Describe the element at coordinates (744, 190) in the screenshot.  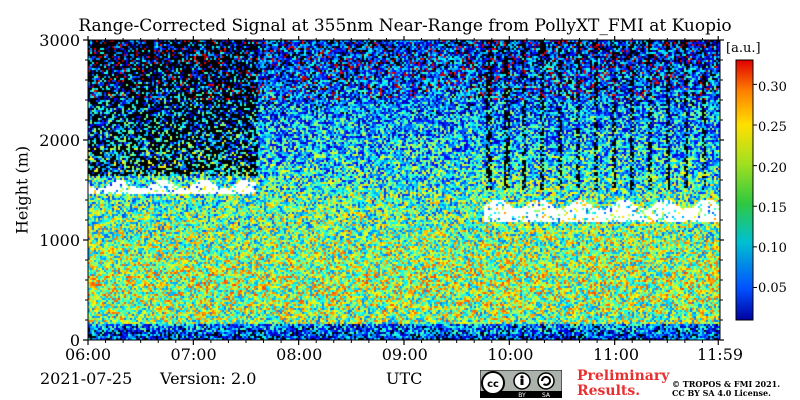
I see `colorbar` at that location.